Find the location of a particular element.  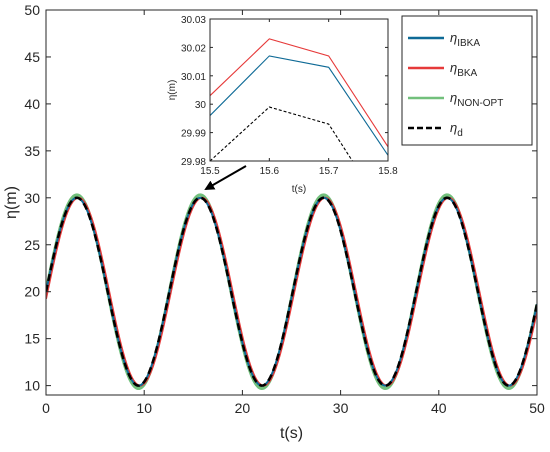

y-tick-label: 50 is located at coordinates (32, 10).